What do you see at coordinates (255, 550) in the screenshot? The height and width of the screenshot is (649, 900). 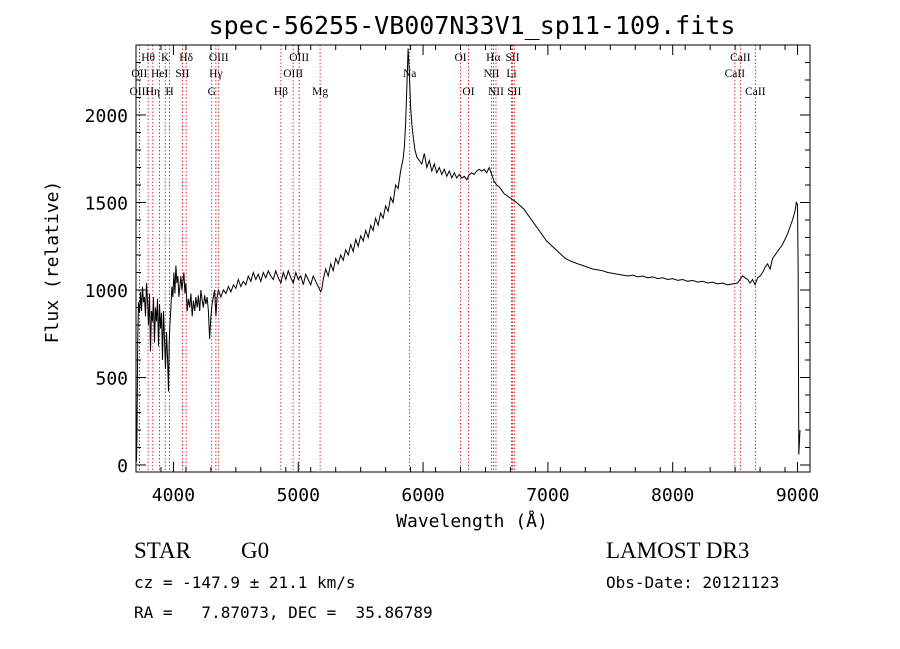 I see `subclass-label: G0` at bounding box center [255, 550].